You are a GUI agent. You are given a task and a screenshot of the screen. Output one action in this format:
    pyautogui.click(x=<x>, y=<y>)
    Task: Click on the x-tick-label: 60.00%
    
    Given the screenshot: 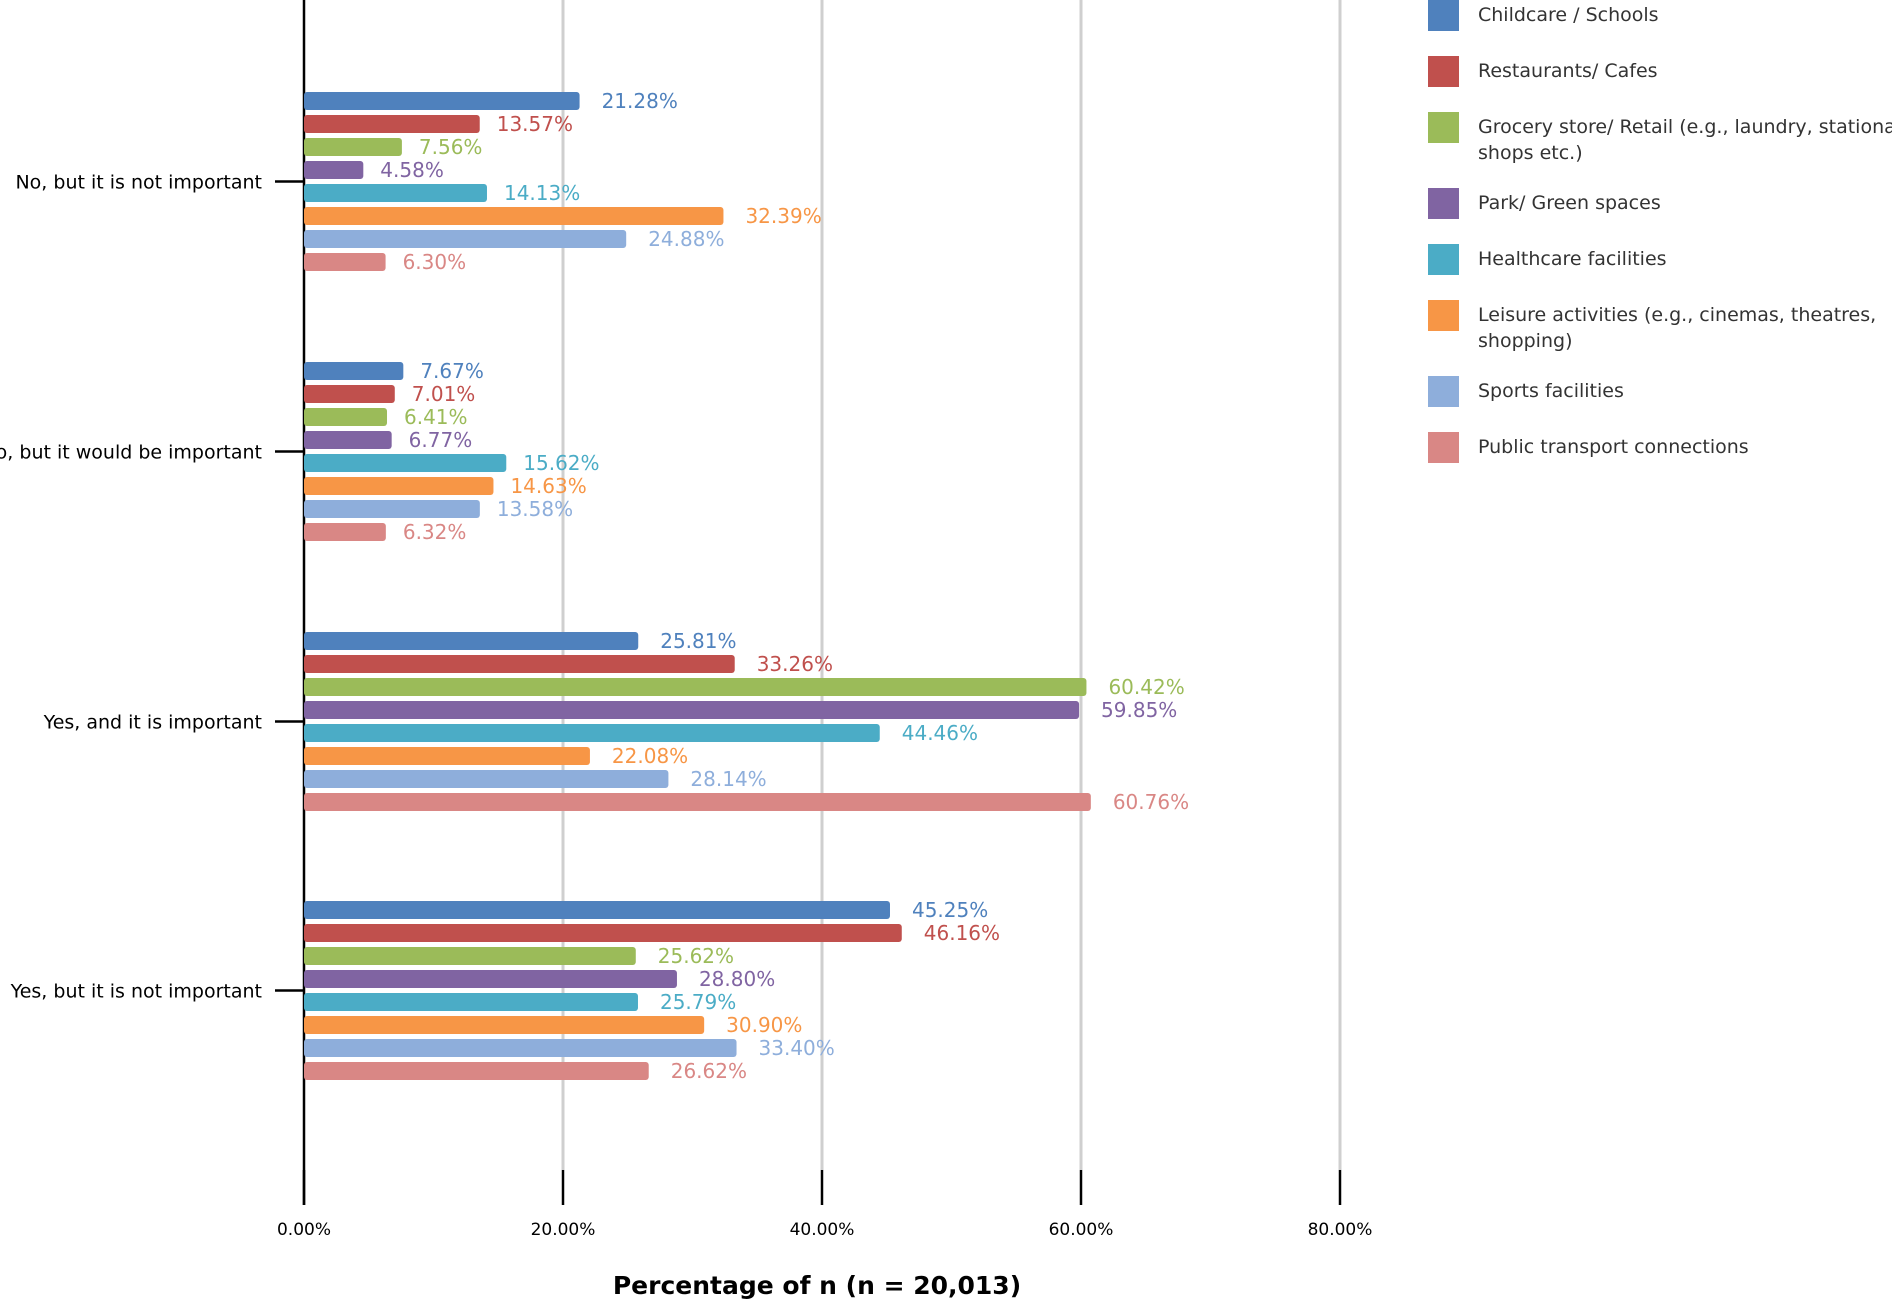 What is the action you would take?
    pyautogui.click(x=1081, y=1230)
    